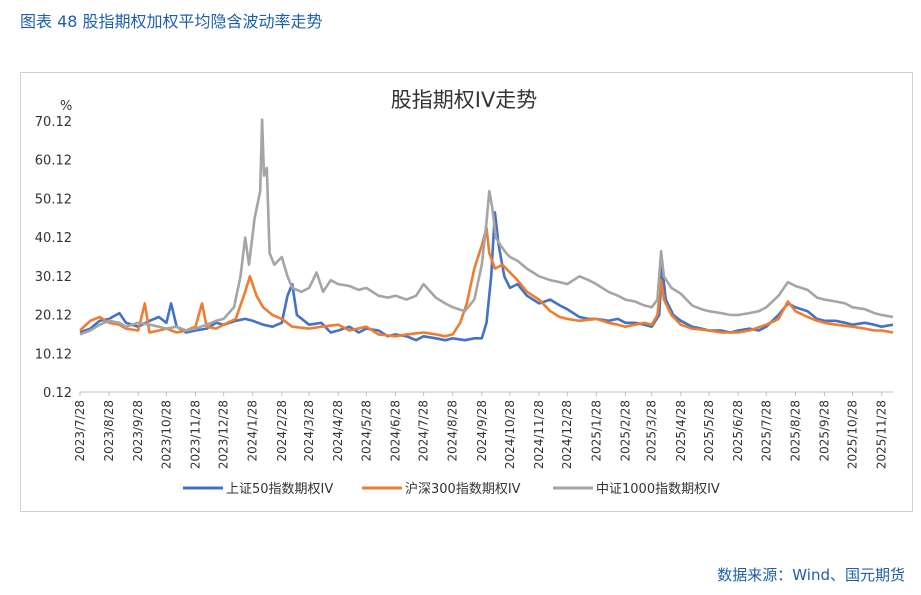  What do you see at coordinates (658, 489) in the screenshot?
I see `legend-label: 中证1000指数期权IV` at bounding box center [658, 489].